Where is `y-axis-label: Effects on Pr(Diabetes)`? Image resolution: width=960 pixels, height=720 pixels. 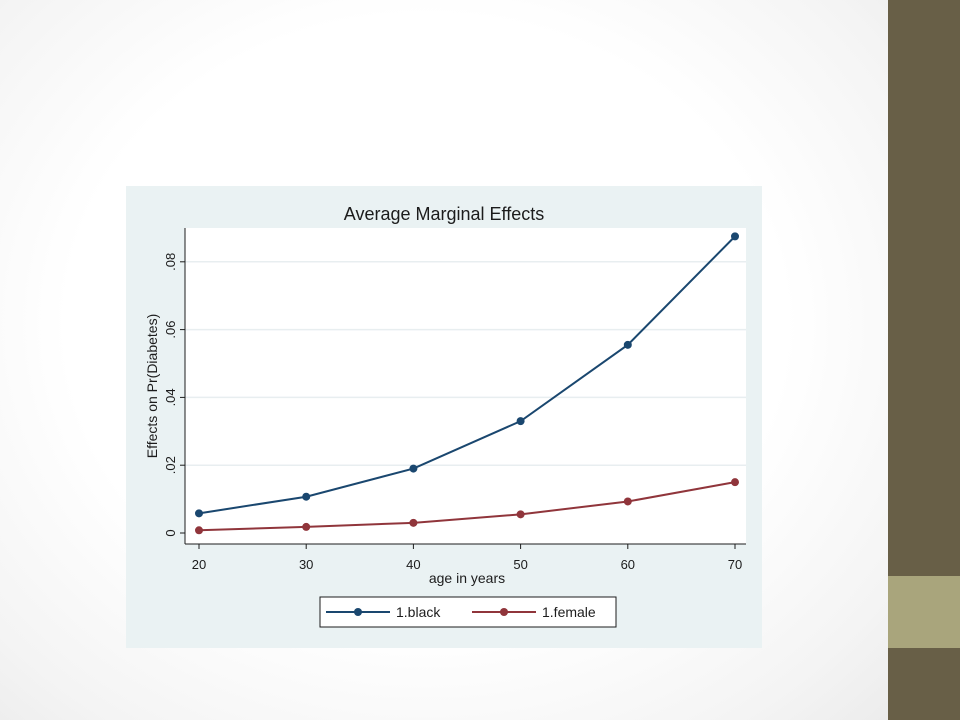
y-axis-label: Effects on Pr(Diabetes) is located at coordinates (152, 386).